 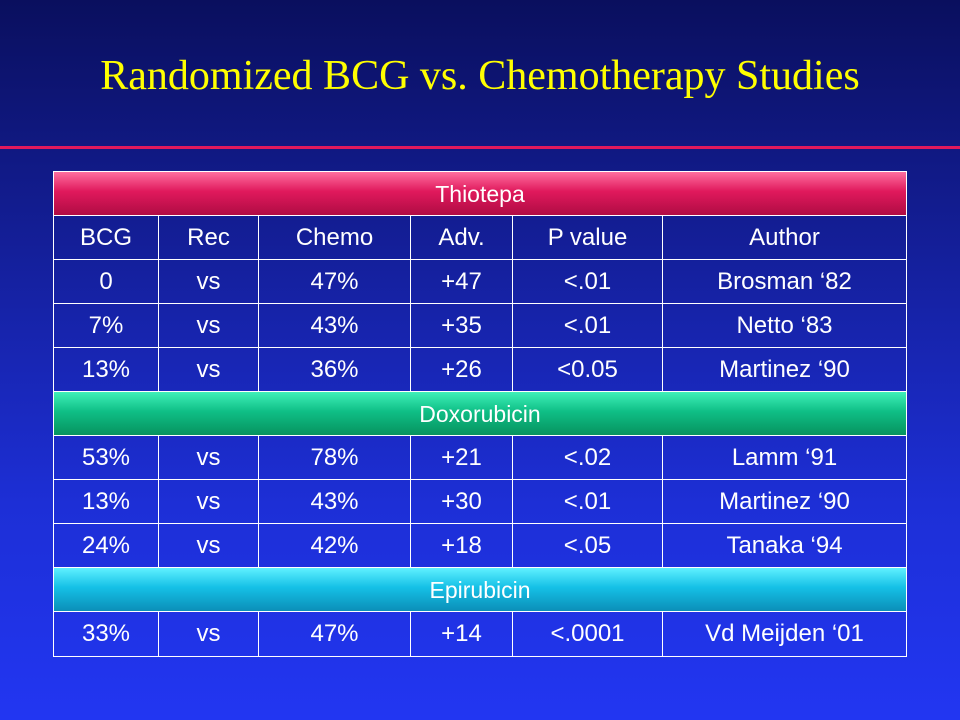 I want to click on cell-p-value: <.05, so click(x=588, y=545).